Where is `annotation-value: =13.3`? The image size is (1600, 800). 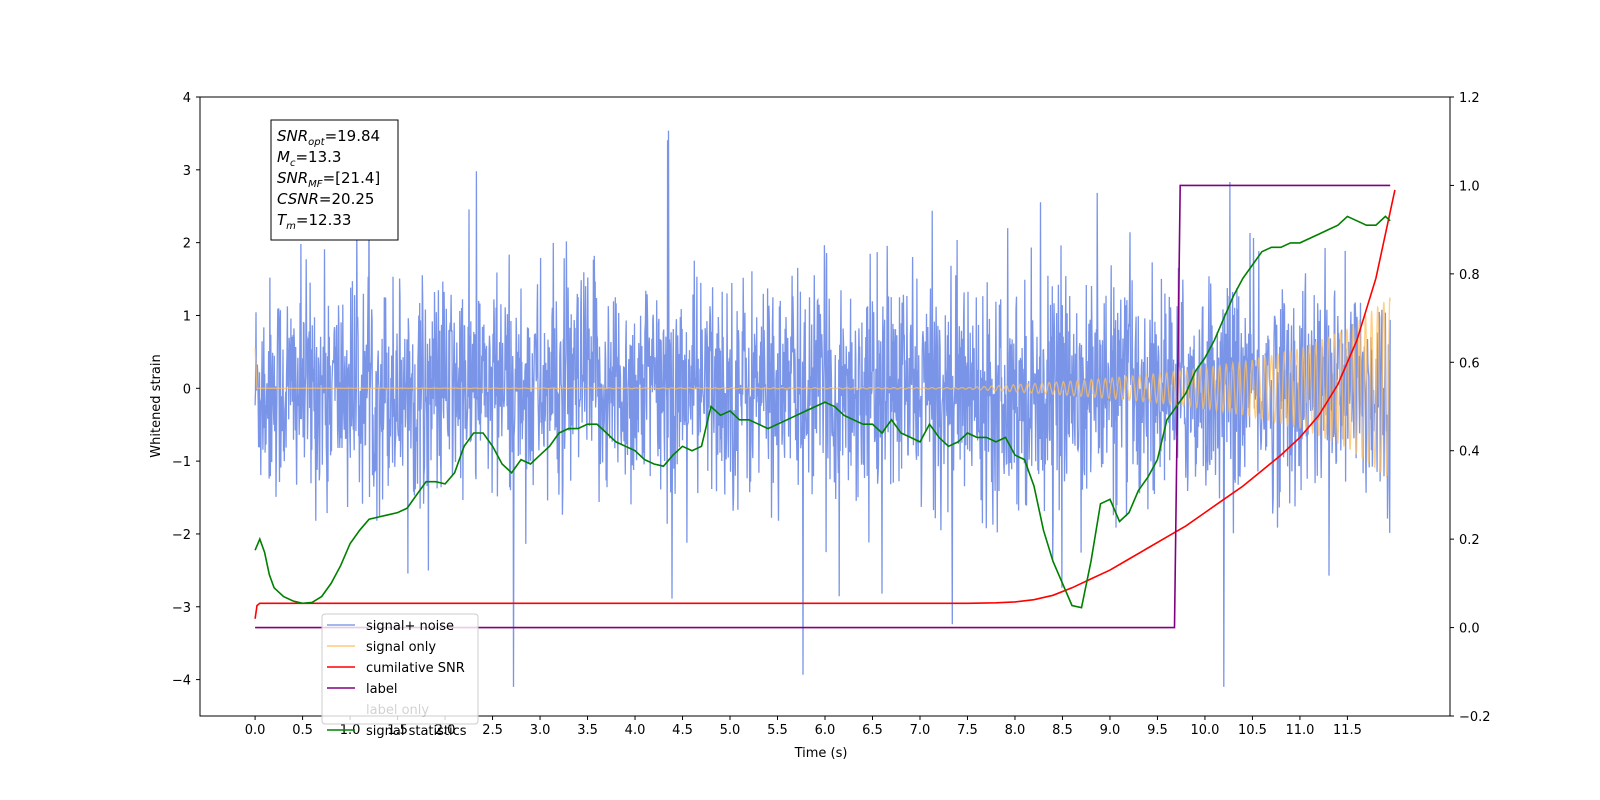 annotation-value: =13.3 is located at coordinates (318, 157).